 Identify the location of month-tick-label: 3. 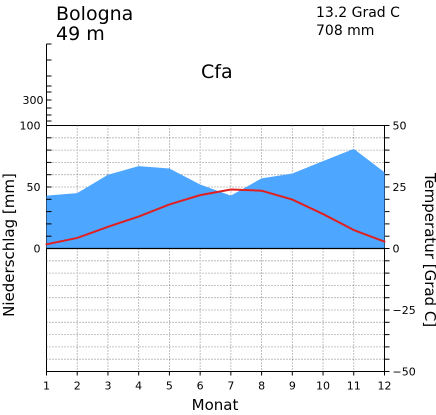
(107, 386).